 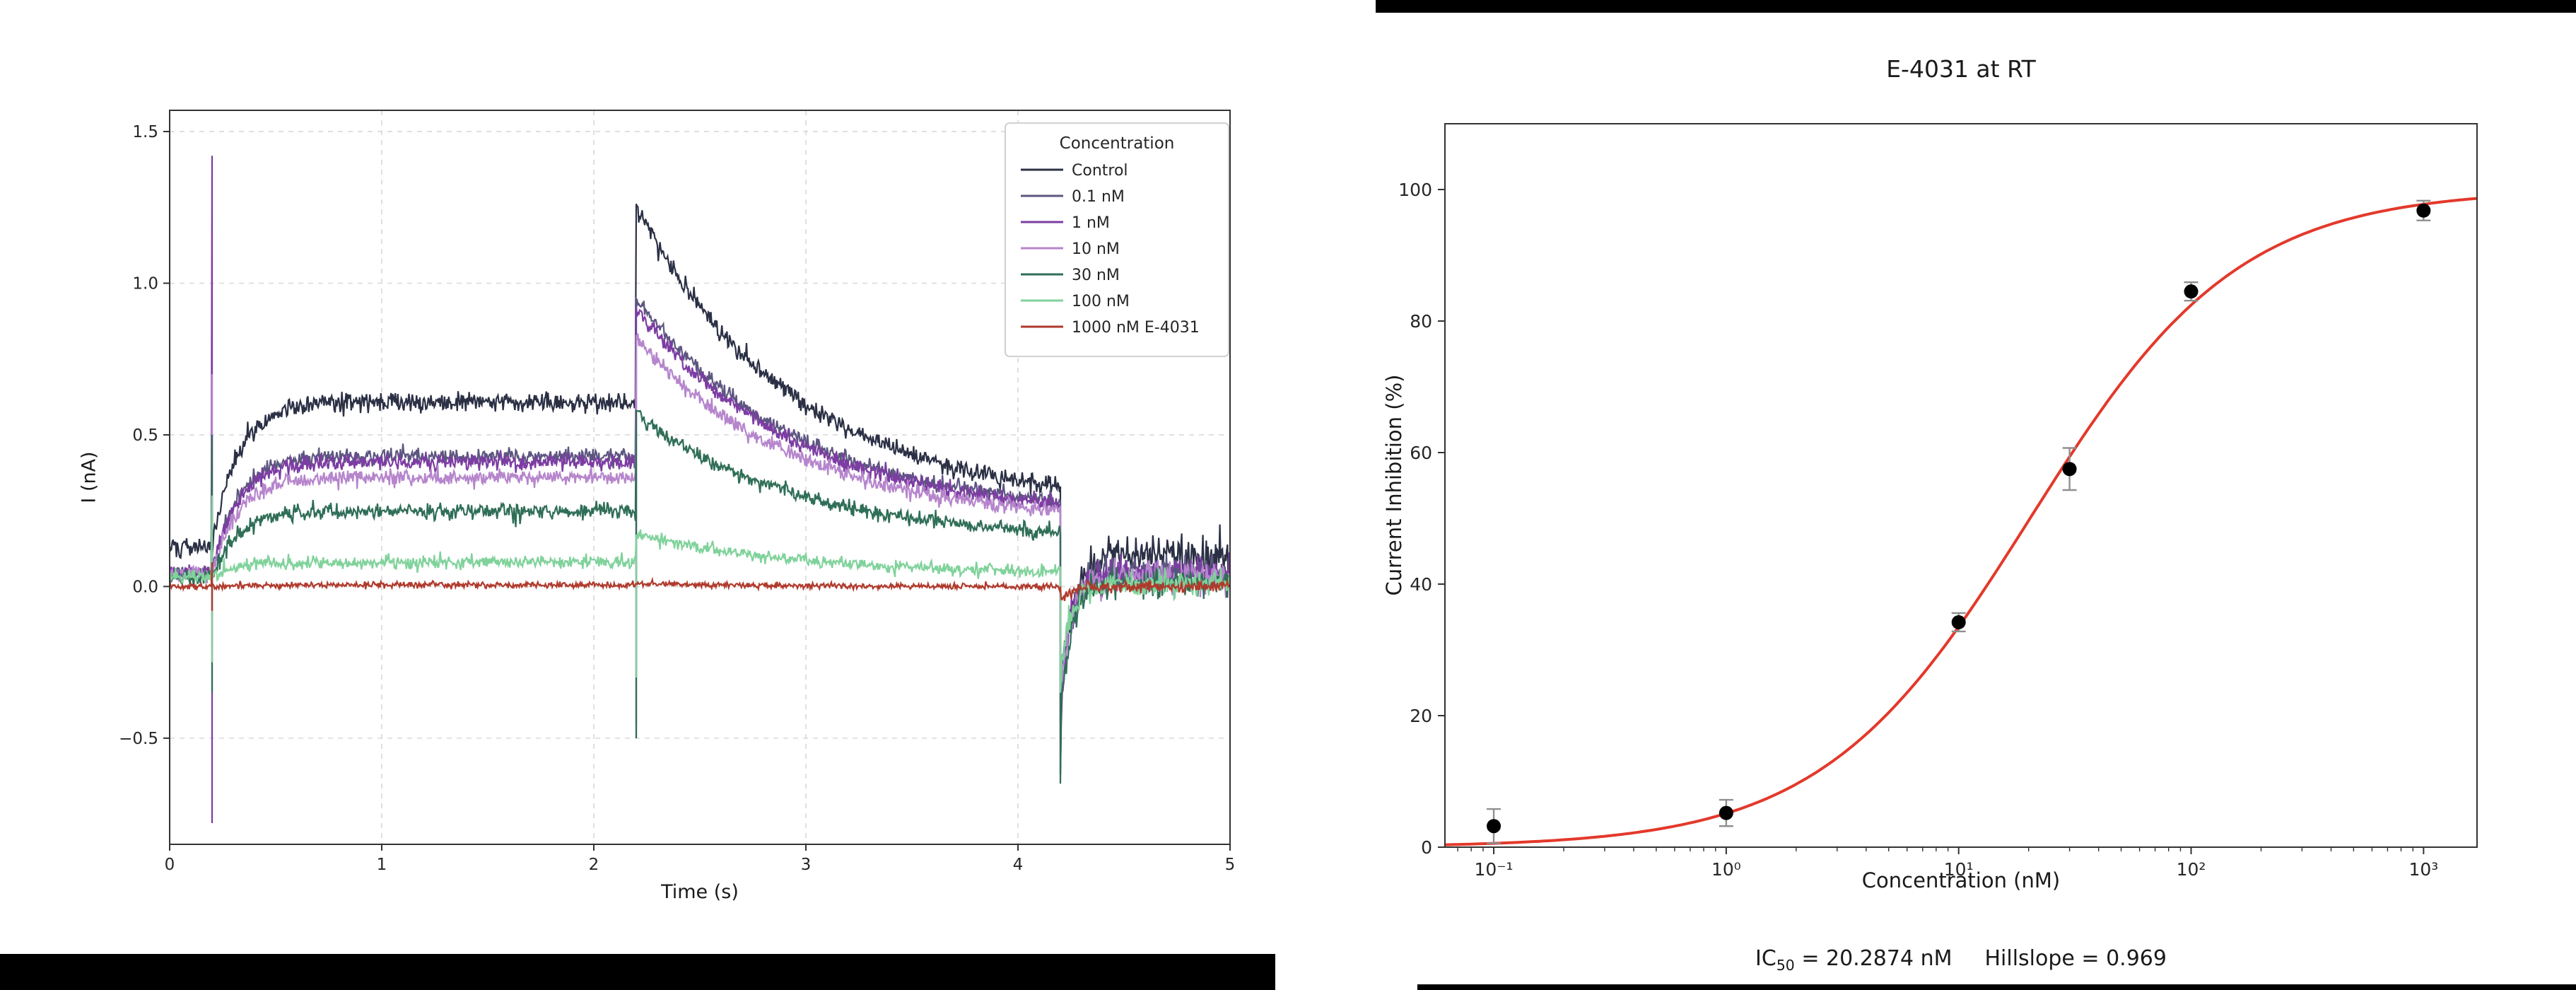 I want to click on svg-text: 4, so click(x=1018, y=865).